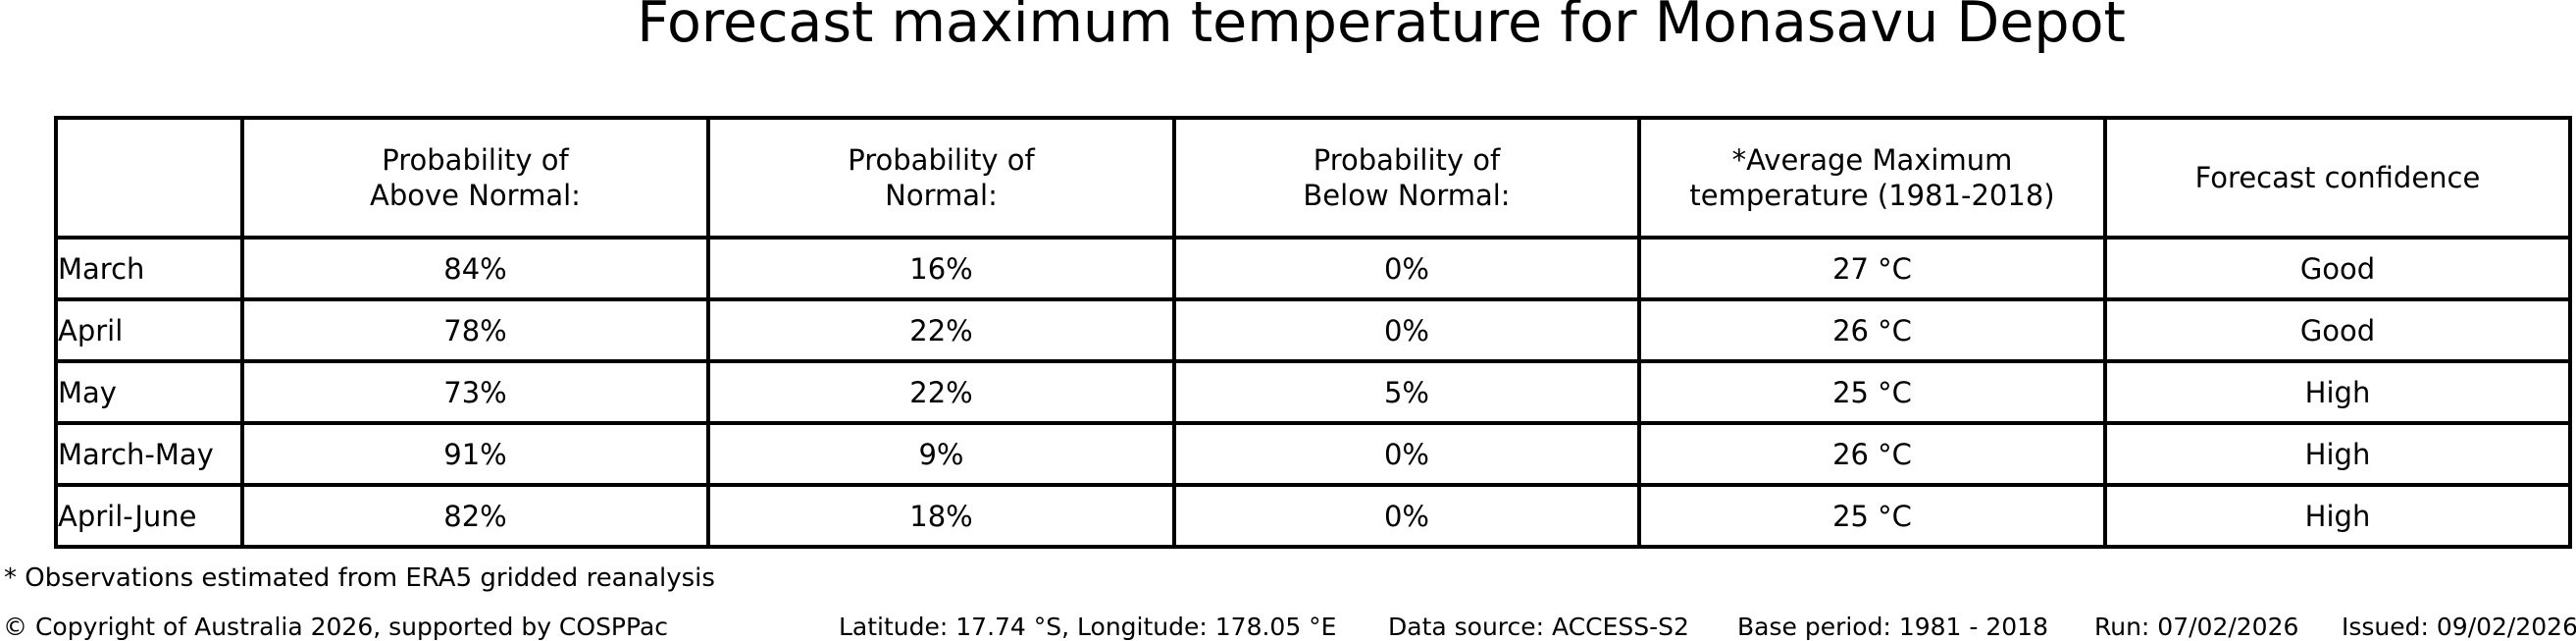  What do you see at coordinates (475, 516) in the screenshot?
I see `cell-above-normal: 82%` at bounding box center [475, 516].